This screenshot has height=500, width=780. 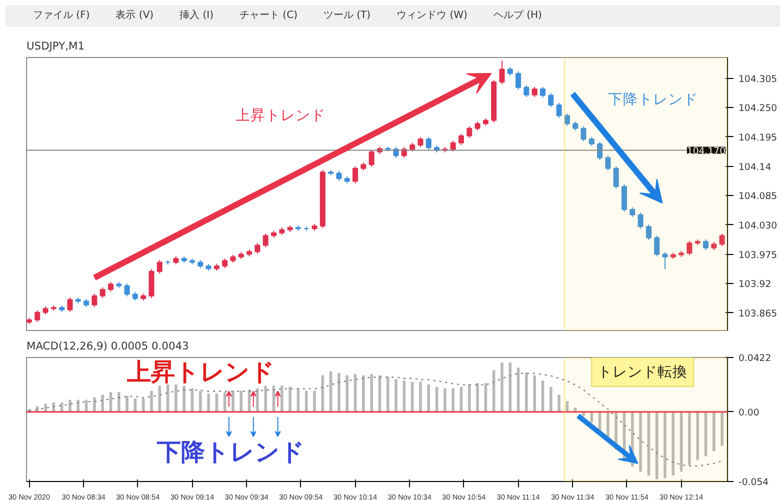 What do you see at coordinates (269, 15) in the screenshot?
I see `text: チャート (C)` at bounding box center [269, 15].